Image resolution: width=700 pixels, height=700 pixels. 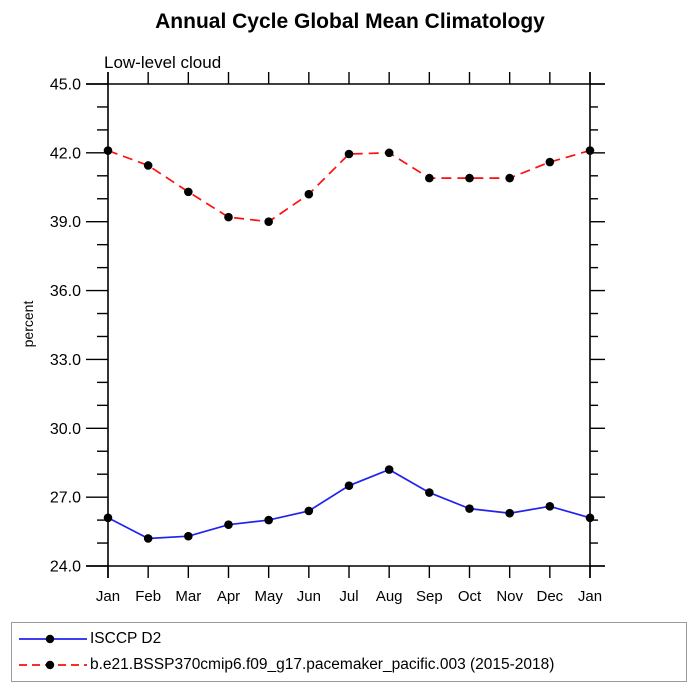 I want to click on x-tick-label: Jul, so click(x=348, y=596).